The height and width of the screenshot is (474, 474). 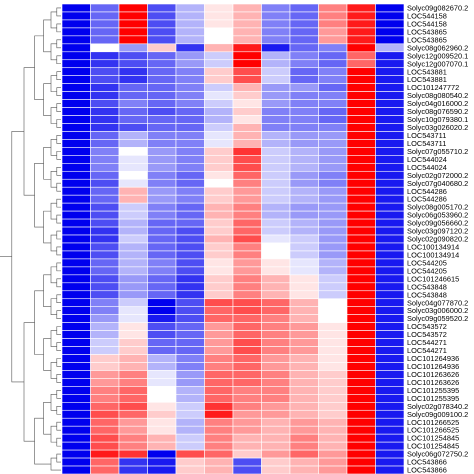 I want to click on row-label: Solyc10g079380.1, so click(x=437, y=119).